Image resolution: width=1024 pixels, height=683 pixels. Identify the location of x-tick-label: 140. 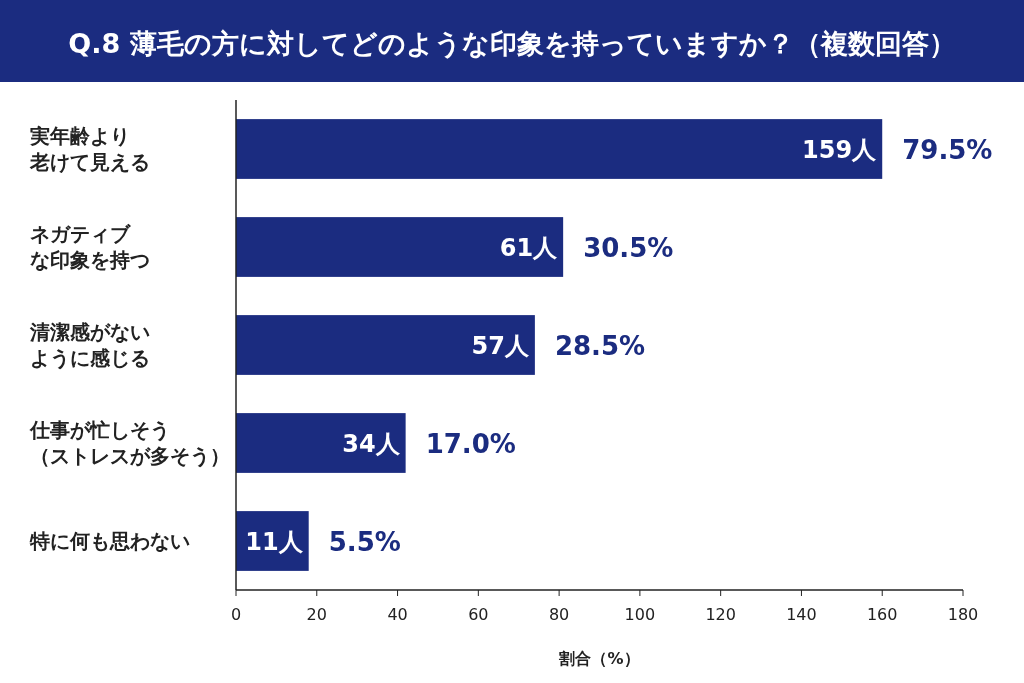
(801, 614).